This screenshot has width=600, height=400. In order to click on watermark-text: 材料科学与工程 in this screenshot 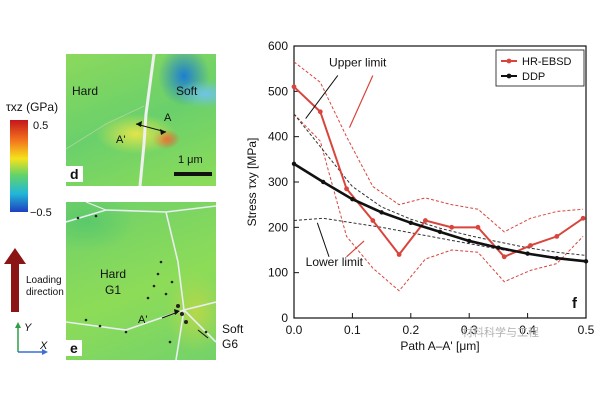, I will do `click(500, 333)`.